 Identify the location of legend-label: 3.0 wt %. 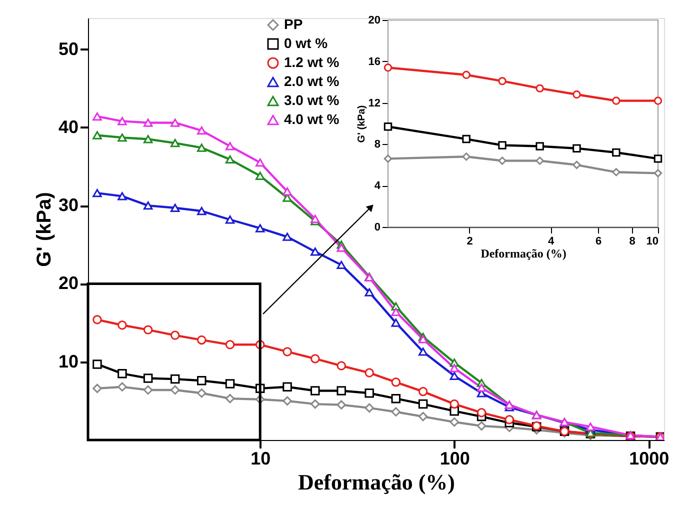
(312, 100).